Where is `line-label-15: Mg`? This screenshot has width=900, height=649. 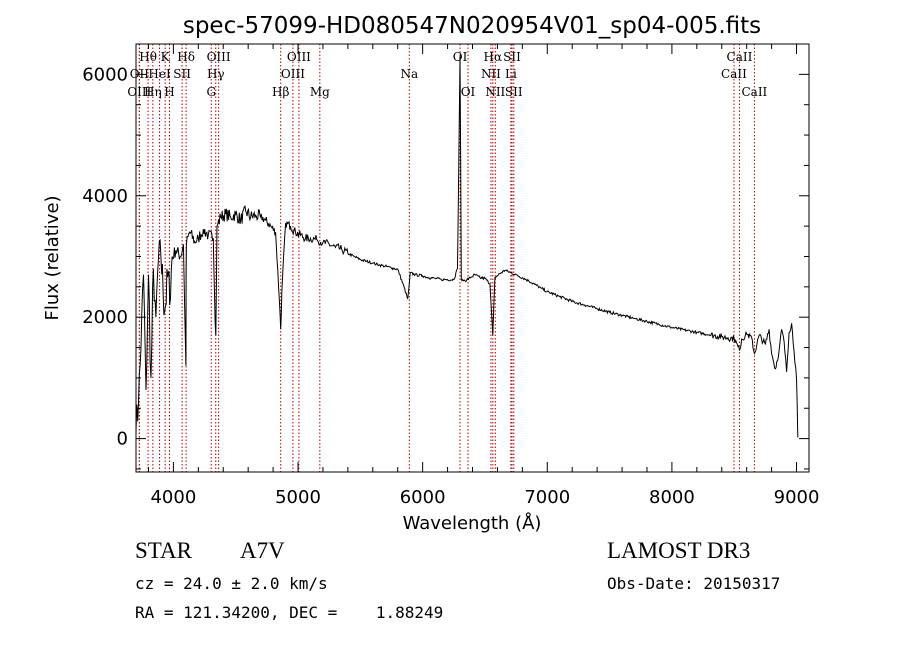 line-label-15: Mg is located at coordinates (320, 92).